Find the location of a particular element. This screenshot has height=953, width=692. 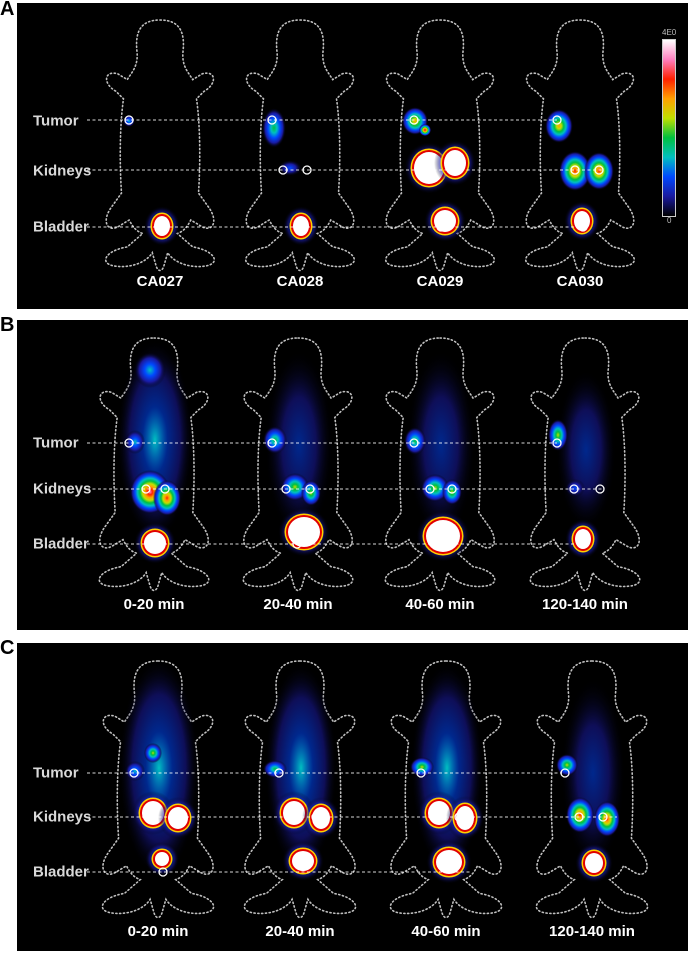

column-label: CA027 is located at coordinates (160, 281).